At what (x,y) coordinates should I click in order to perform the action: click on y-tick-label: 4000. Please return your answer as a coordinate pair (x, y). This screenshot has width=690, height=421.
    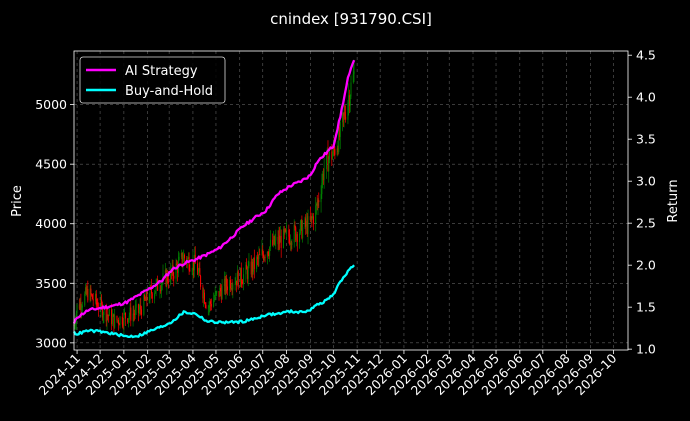
    Looking at the image, I should click on (51, 223).